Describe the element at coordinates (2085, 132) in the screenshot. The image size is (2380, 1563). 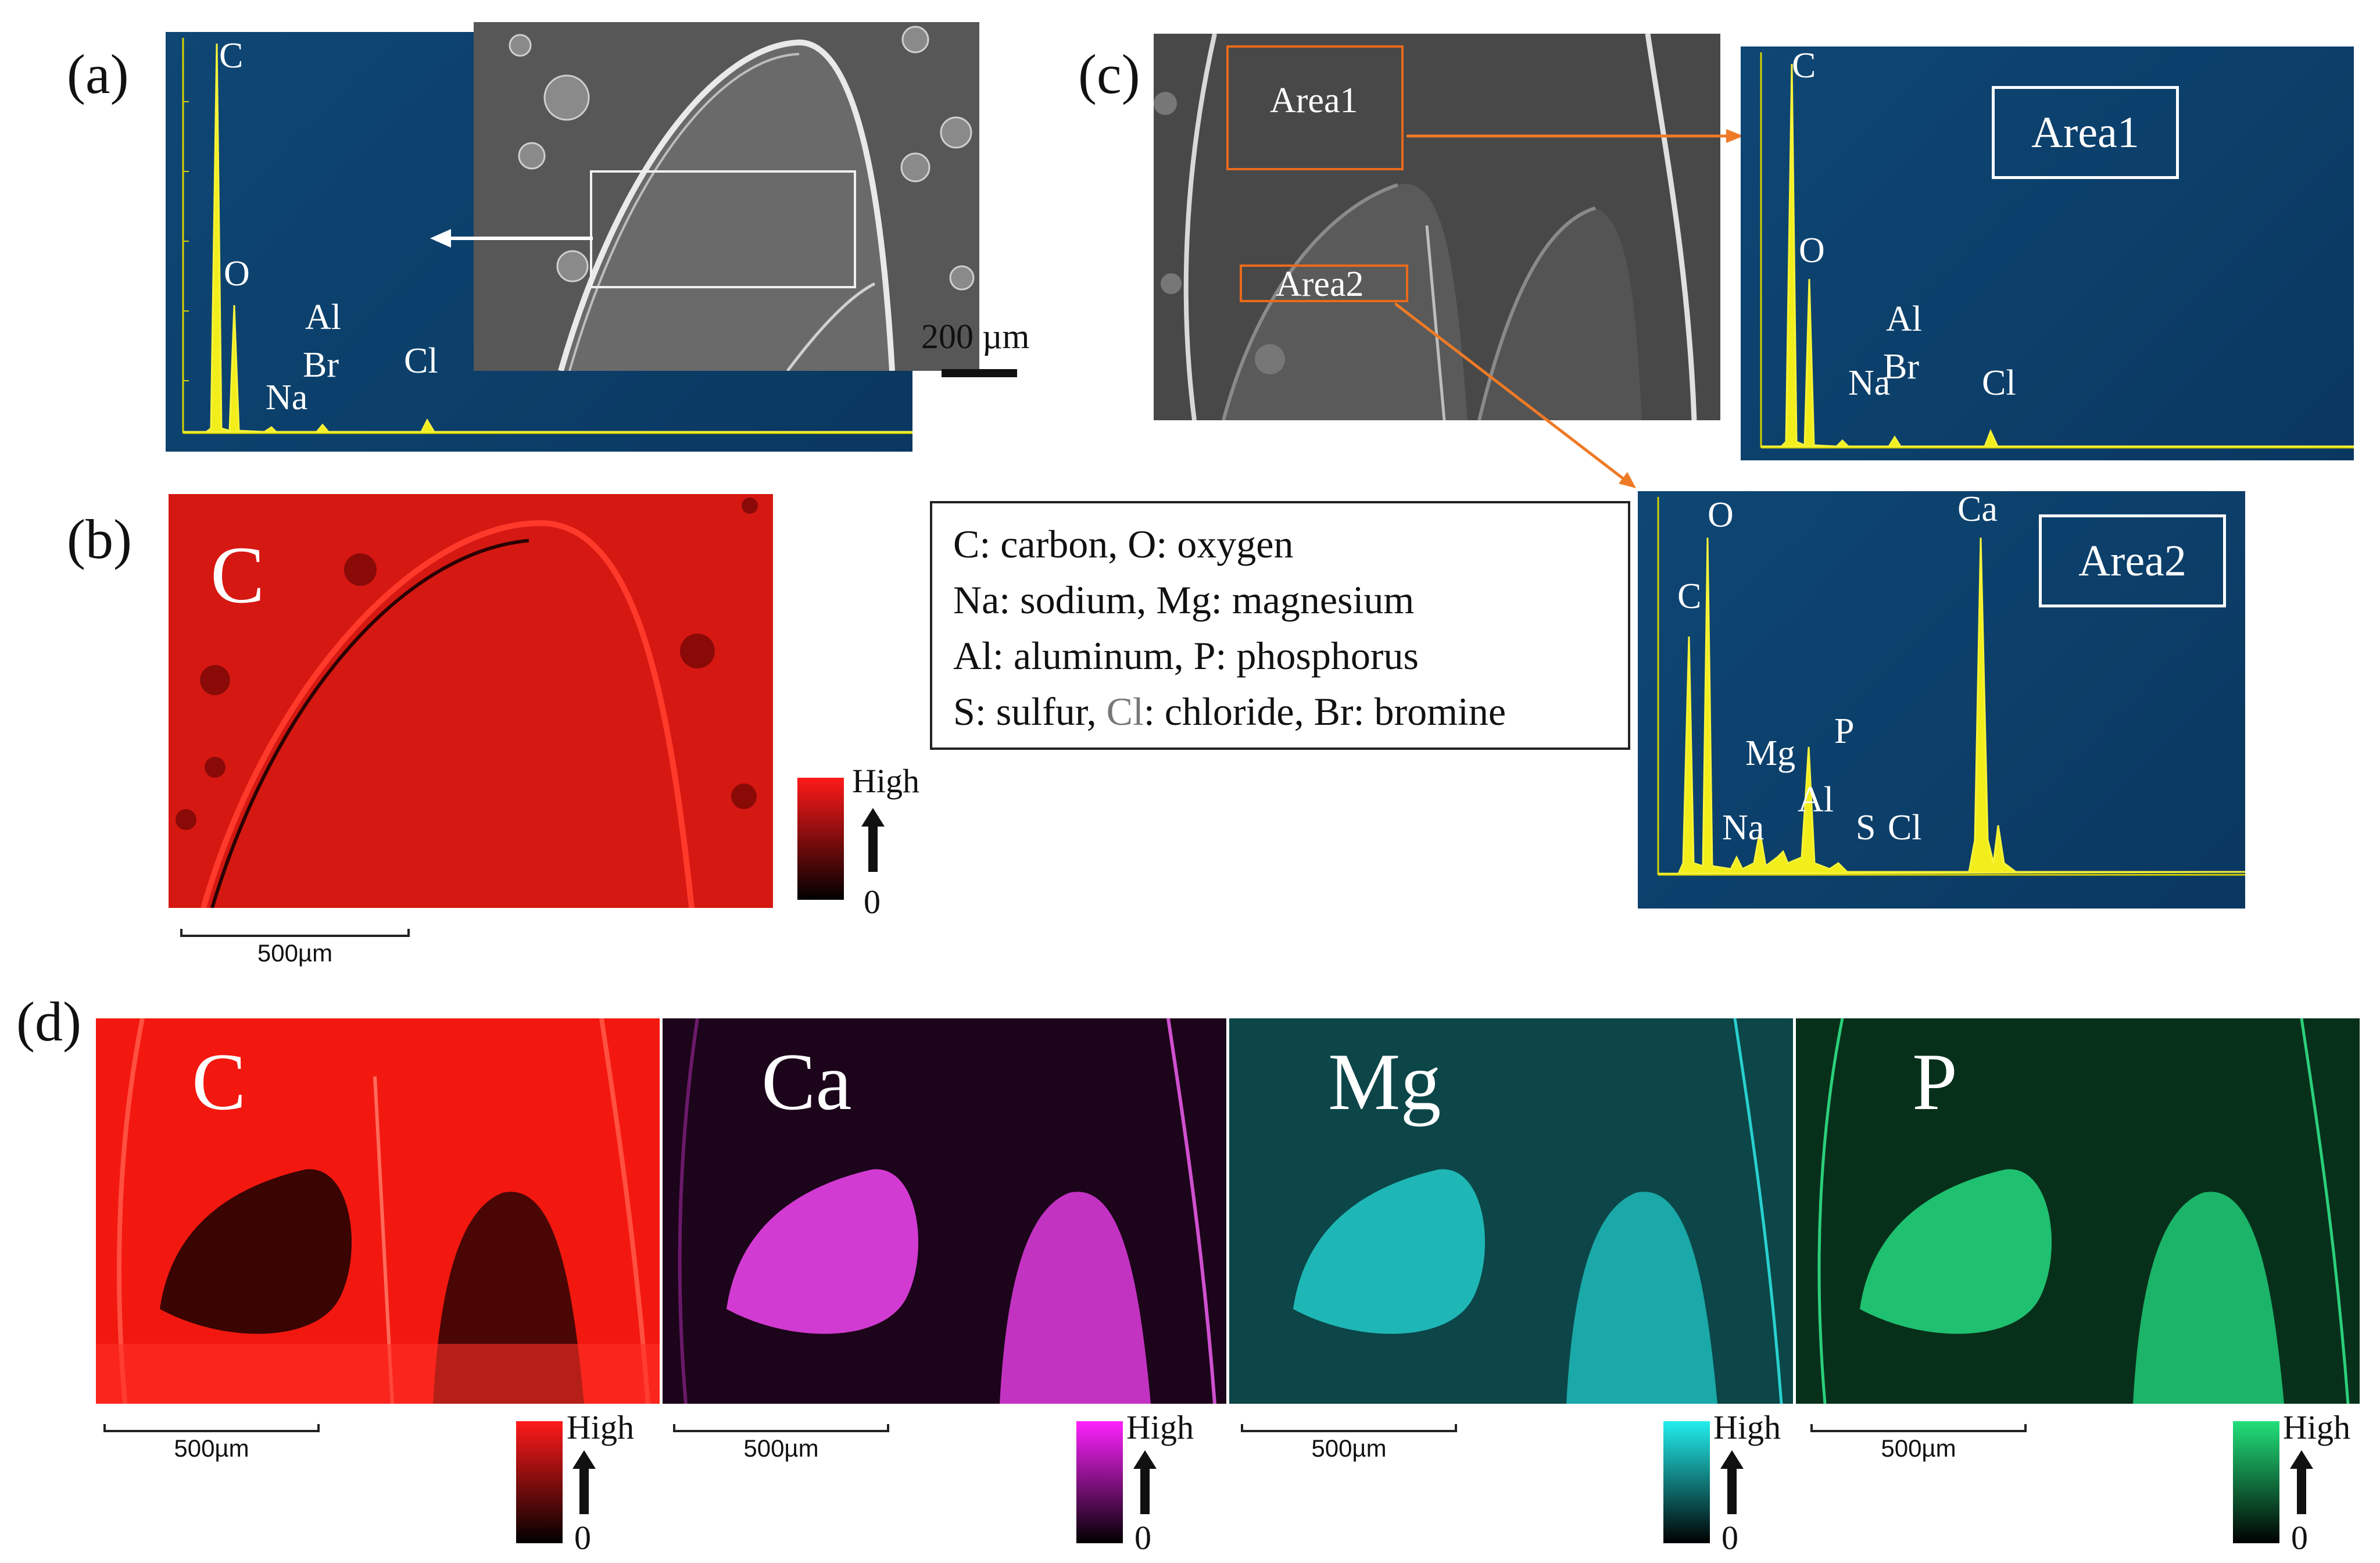
I see `area1-spectrum-title: Area1` at that location.